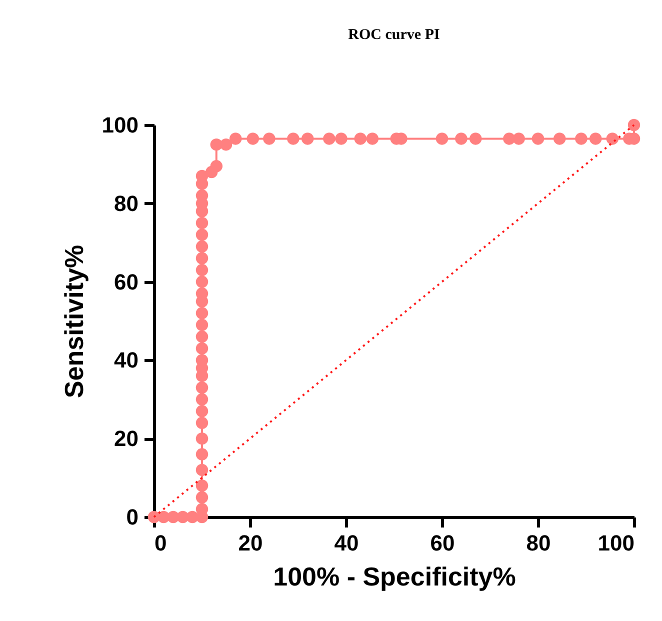 The width and height of the screenshot is (662, 621). What do you see at coordinates (132, 517) in the screenshot?
I see `y-tick-label: 0` at bounding box center [132, 517].